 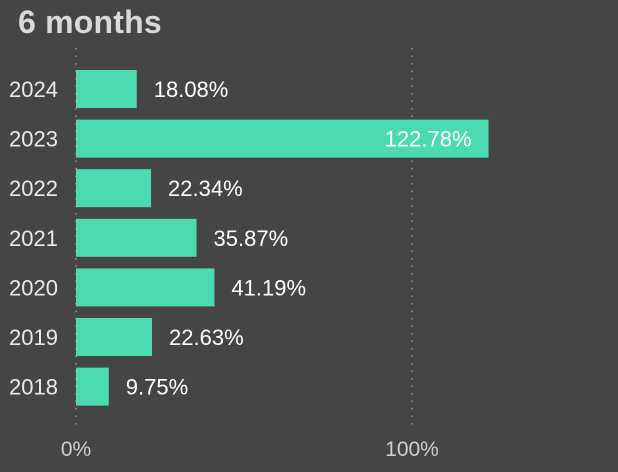 I want to click on bar-2024, so click(x=106, y=89).